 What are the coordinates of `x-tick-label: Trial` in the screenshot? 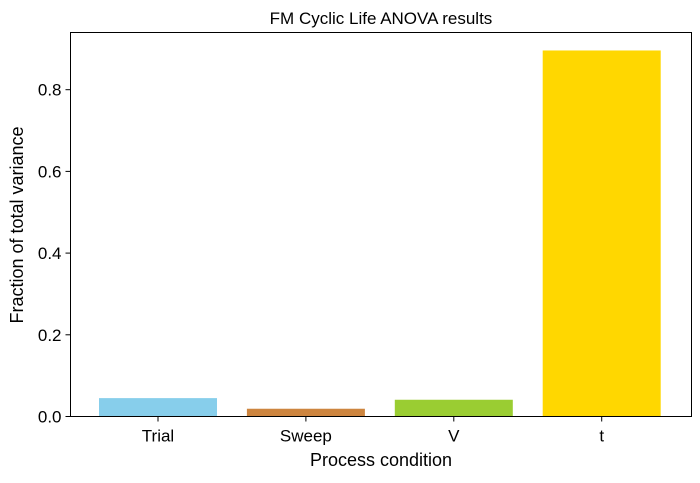 It's located at (158, 436).